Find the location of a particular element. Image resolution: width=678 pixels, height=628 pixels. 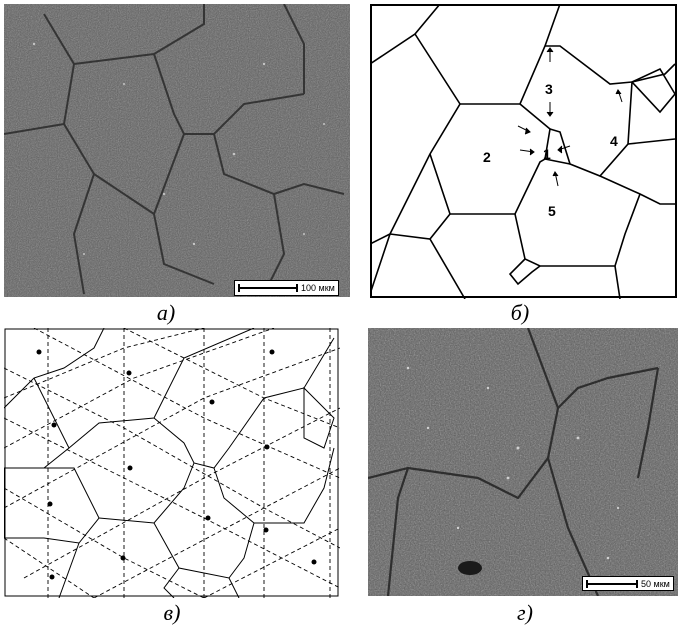

scale-bar-a: 100 мкм is located at coordinates (286, 288).